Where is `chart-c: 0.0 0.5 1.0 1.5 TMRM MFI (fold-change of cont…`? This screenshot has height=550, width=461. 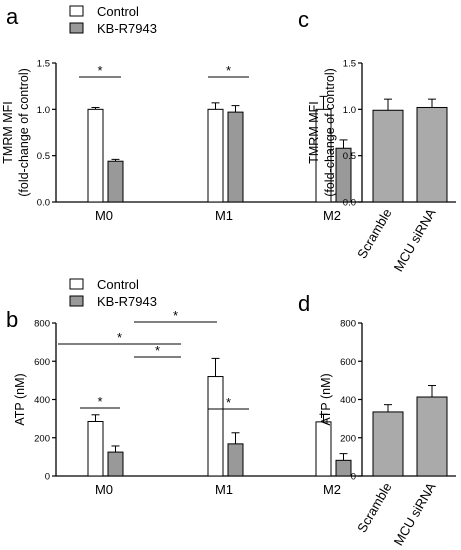 chart-c: 0.0 0.5 1.0 1.5 TMRM MFI (fold-change of cont… is located at coordinates (381, 166).